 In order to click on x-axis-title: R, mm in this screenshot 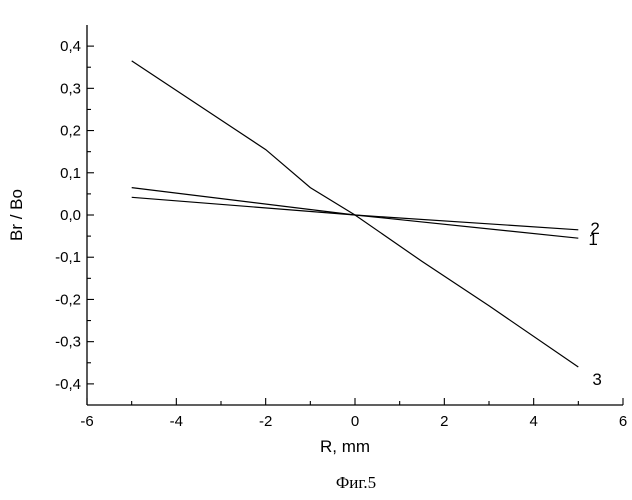, I will do `click(345, 446)`.